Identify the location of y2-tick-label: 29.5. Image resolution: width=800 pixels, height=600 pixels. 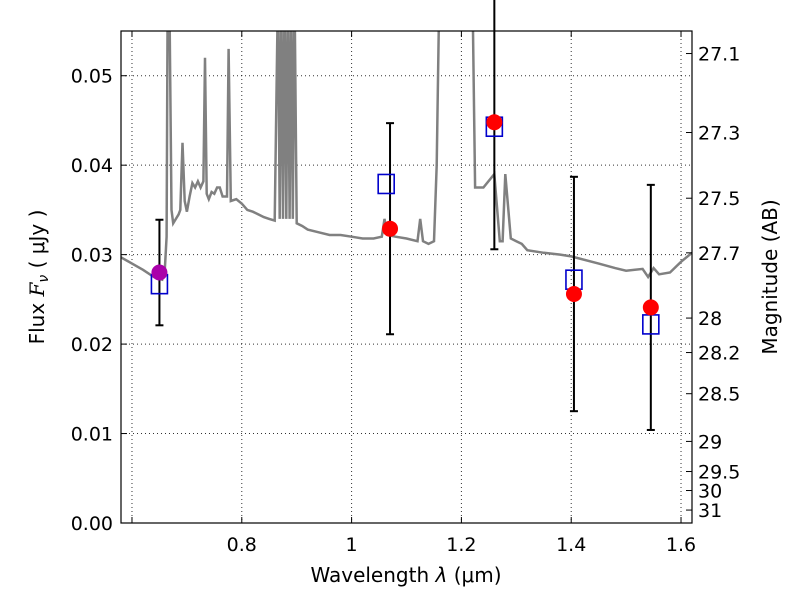
(719, 473).